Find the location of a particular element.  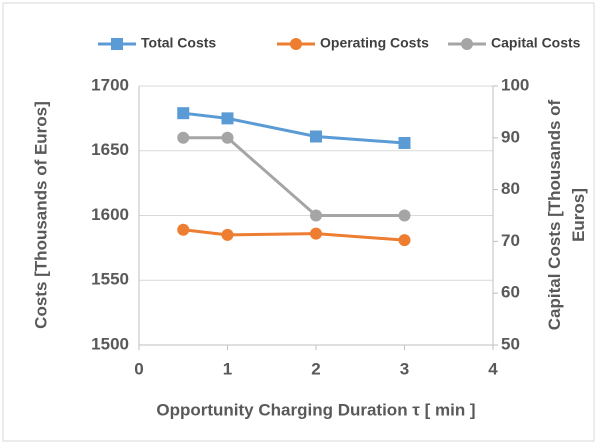

x-tick-label: 0 is located at coordinates (138, 368).